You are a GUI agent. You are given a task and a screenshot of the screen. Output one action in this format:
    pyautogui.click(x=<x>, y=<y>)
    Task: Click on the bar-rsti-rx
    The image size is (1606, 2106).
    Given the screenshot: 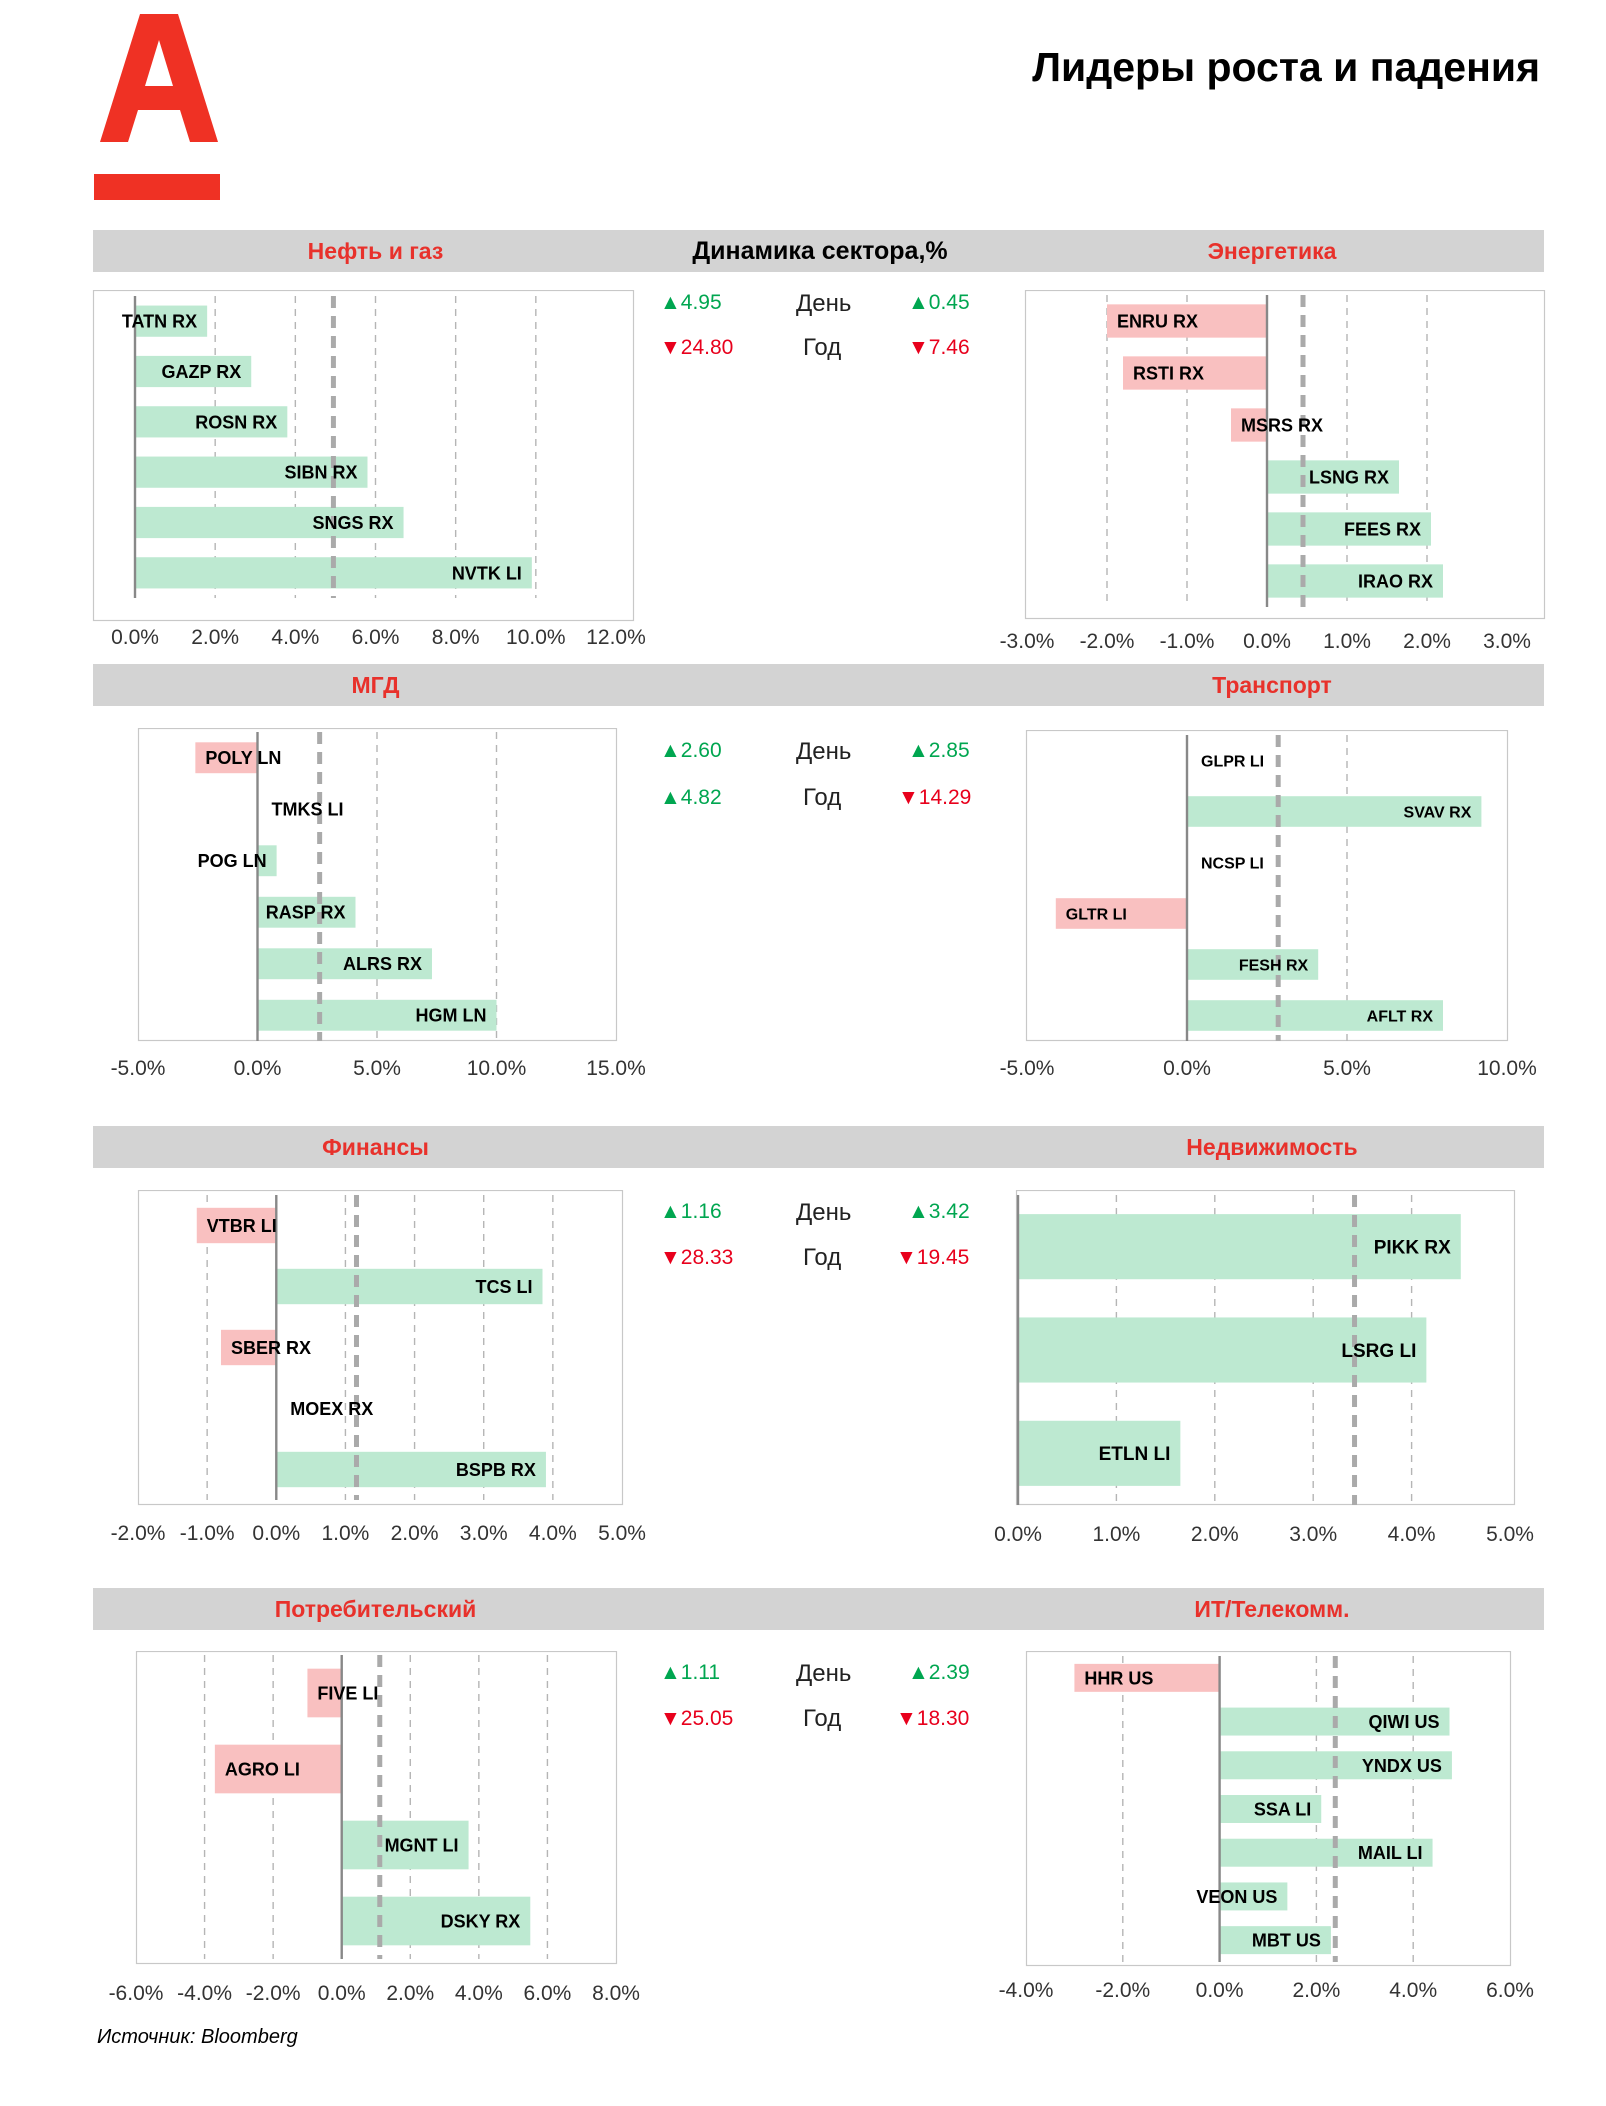 What is the action you would take?
    pyautogui.click(x=1195, y=373)
    